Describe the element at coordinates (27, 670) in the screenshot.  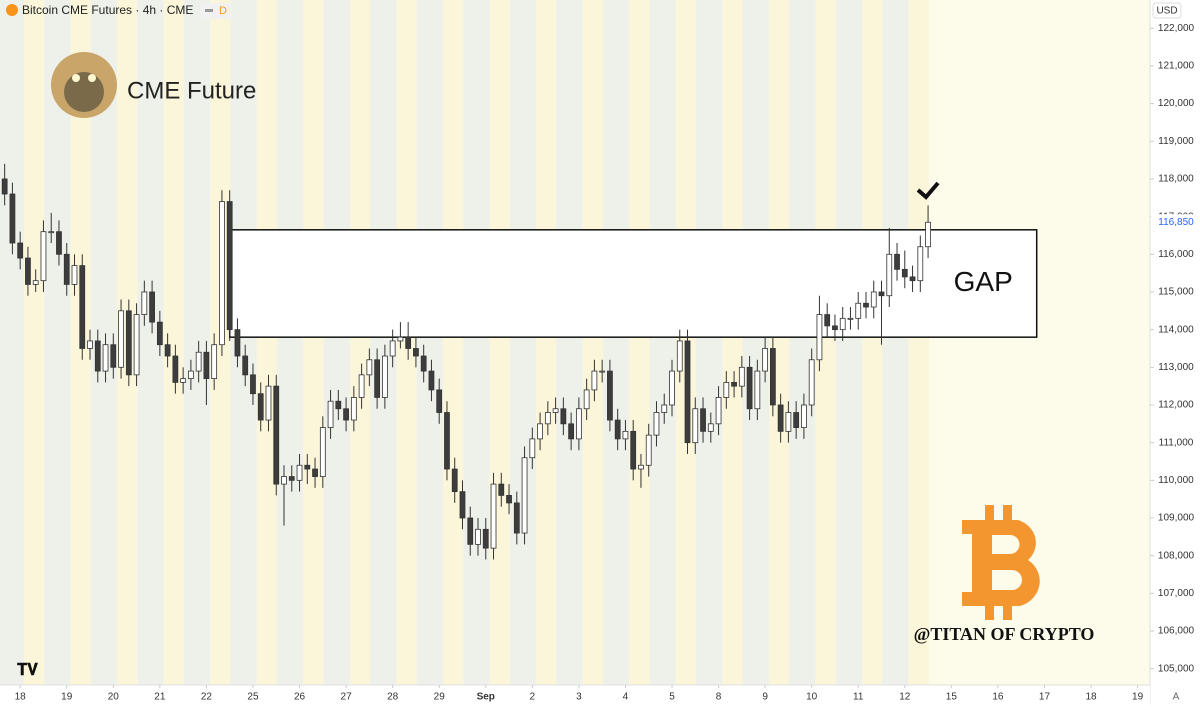
I see `tv-logo: 𝐓𝐕` at that location.